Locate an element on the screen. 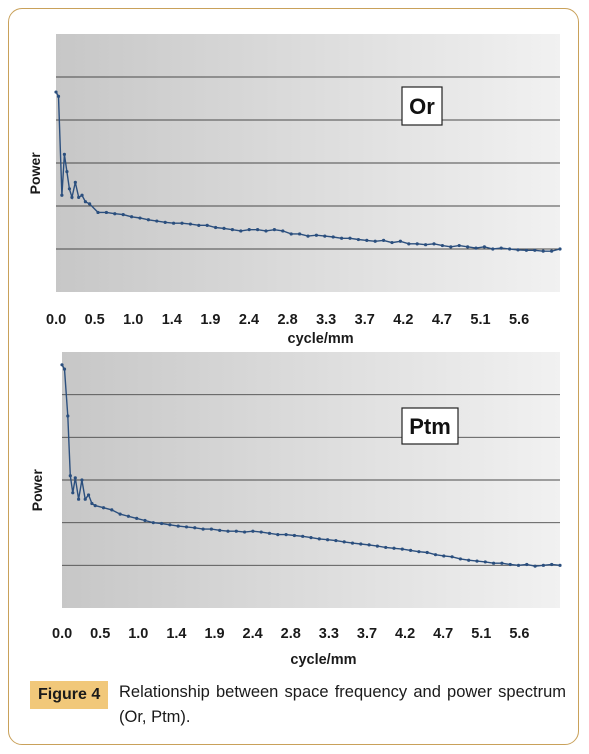 Image resolution: width=589 pixels, height=754 pixels. x-tick-label: 5.1 is located at coordinates (481, 634).